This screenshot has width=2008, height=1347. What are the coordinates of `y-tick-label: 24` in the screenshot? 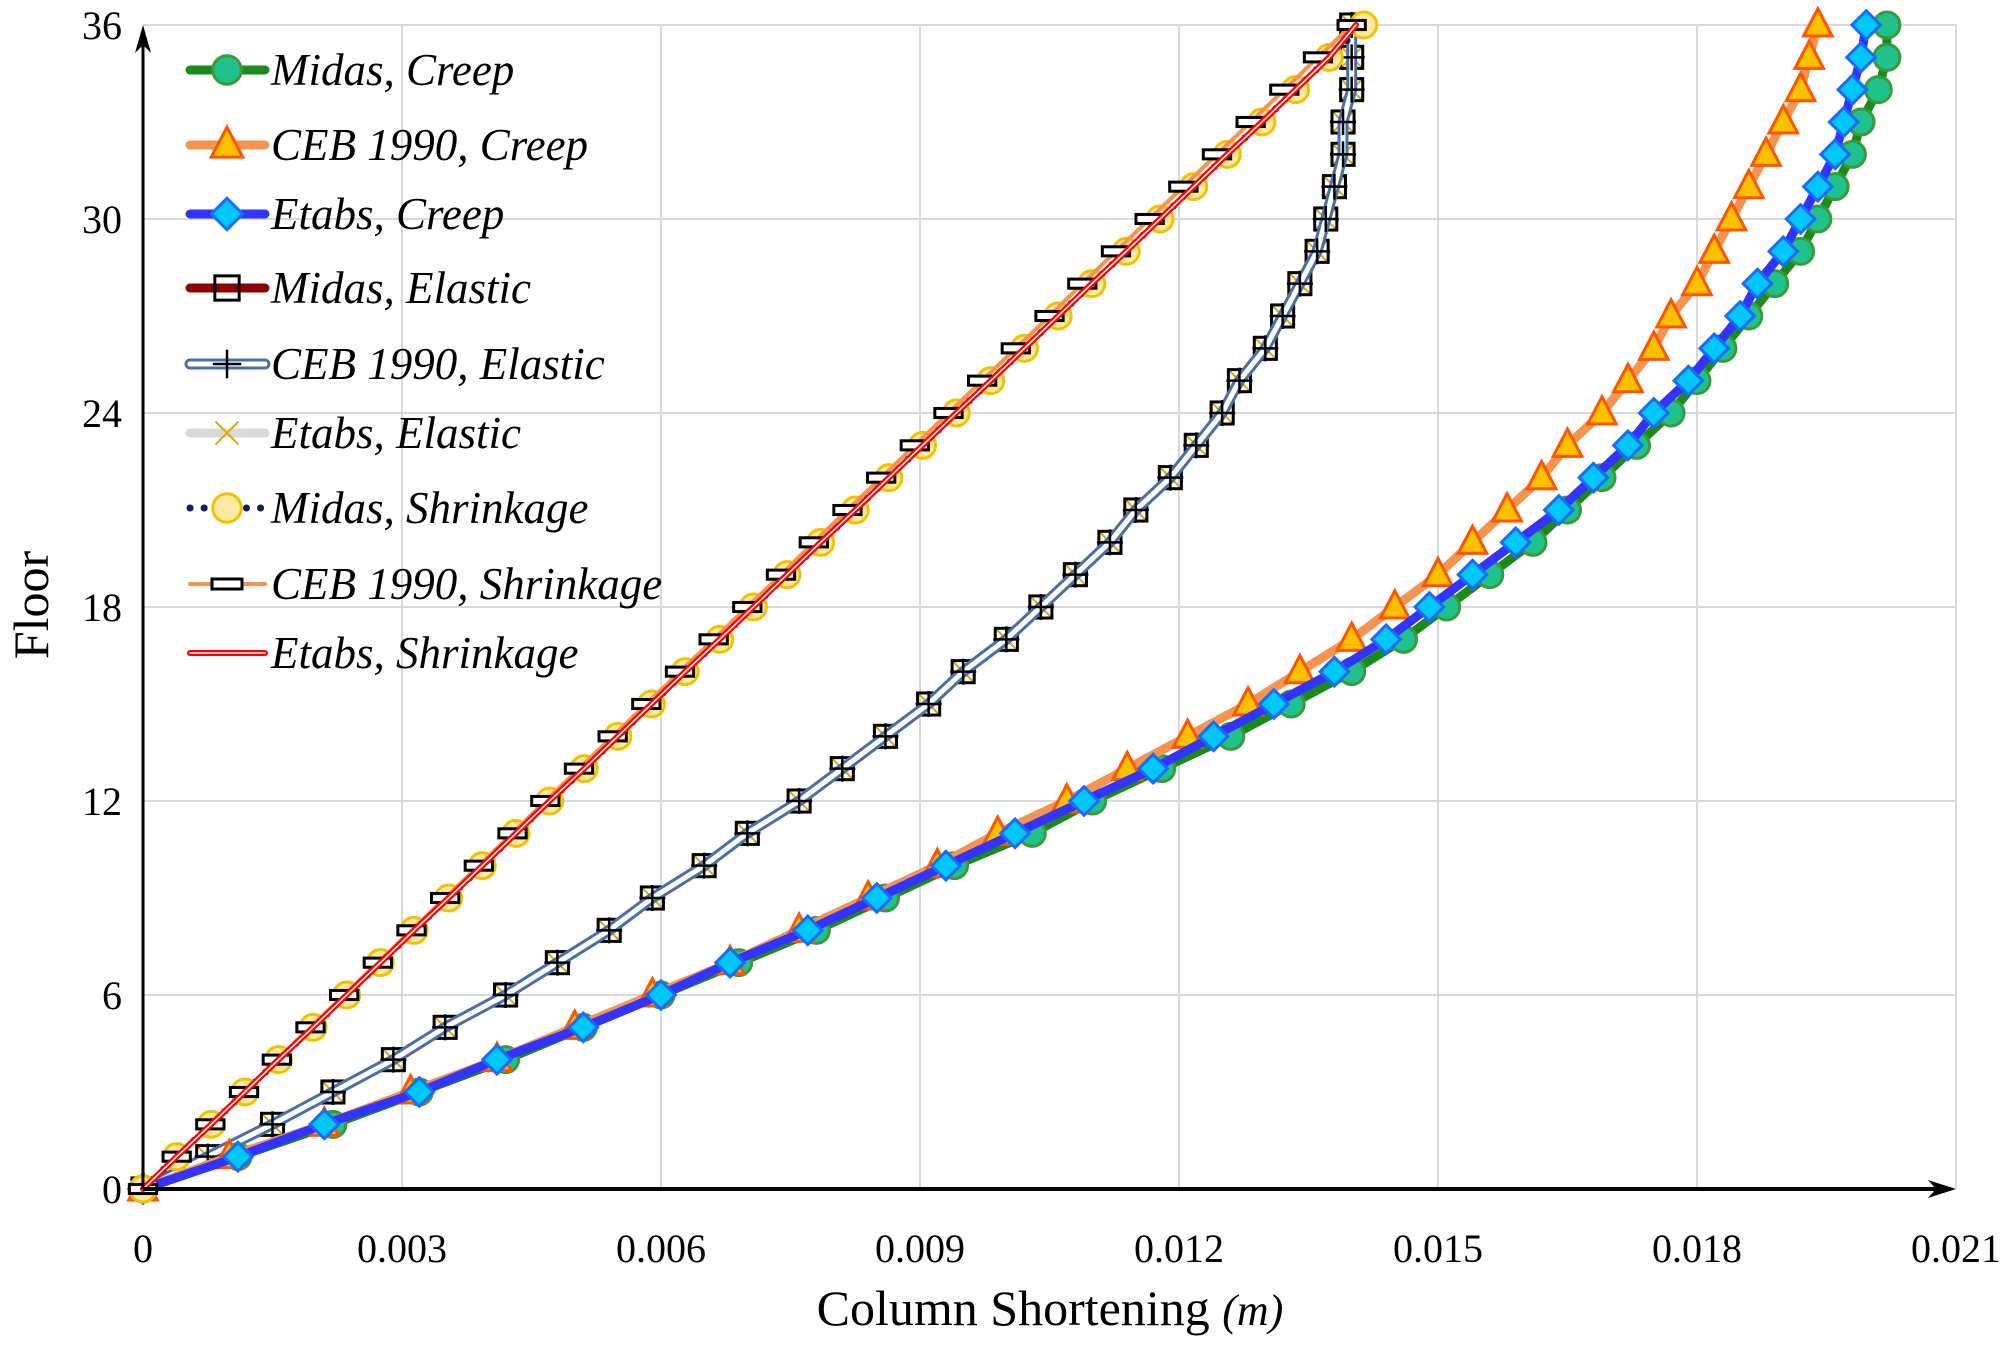 It's located at (102, 413).